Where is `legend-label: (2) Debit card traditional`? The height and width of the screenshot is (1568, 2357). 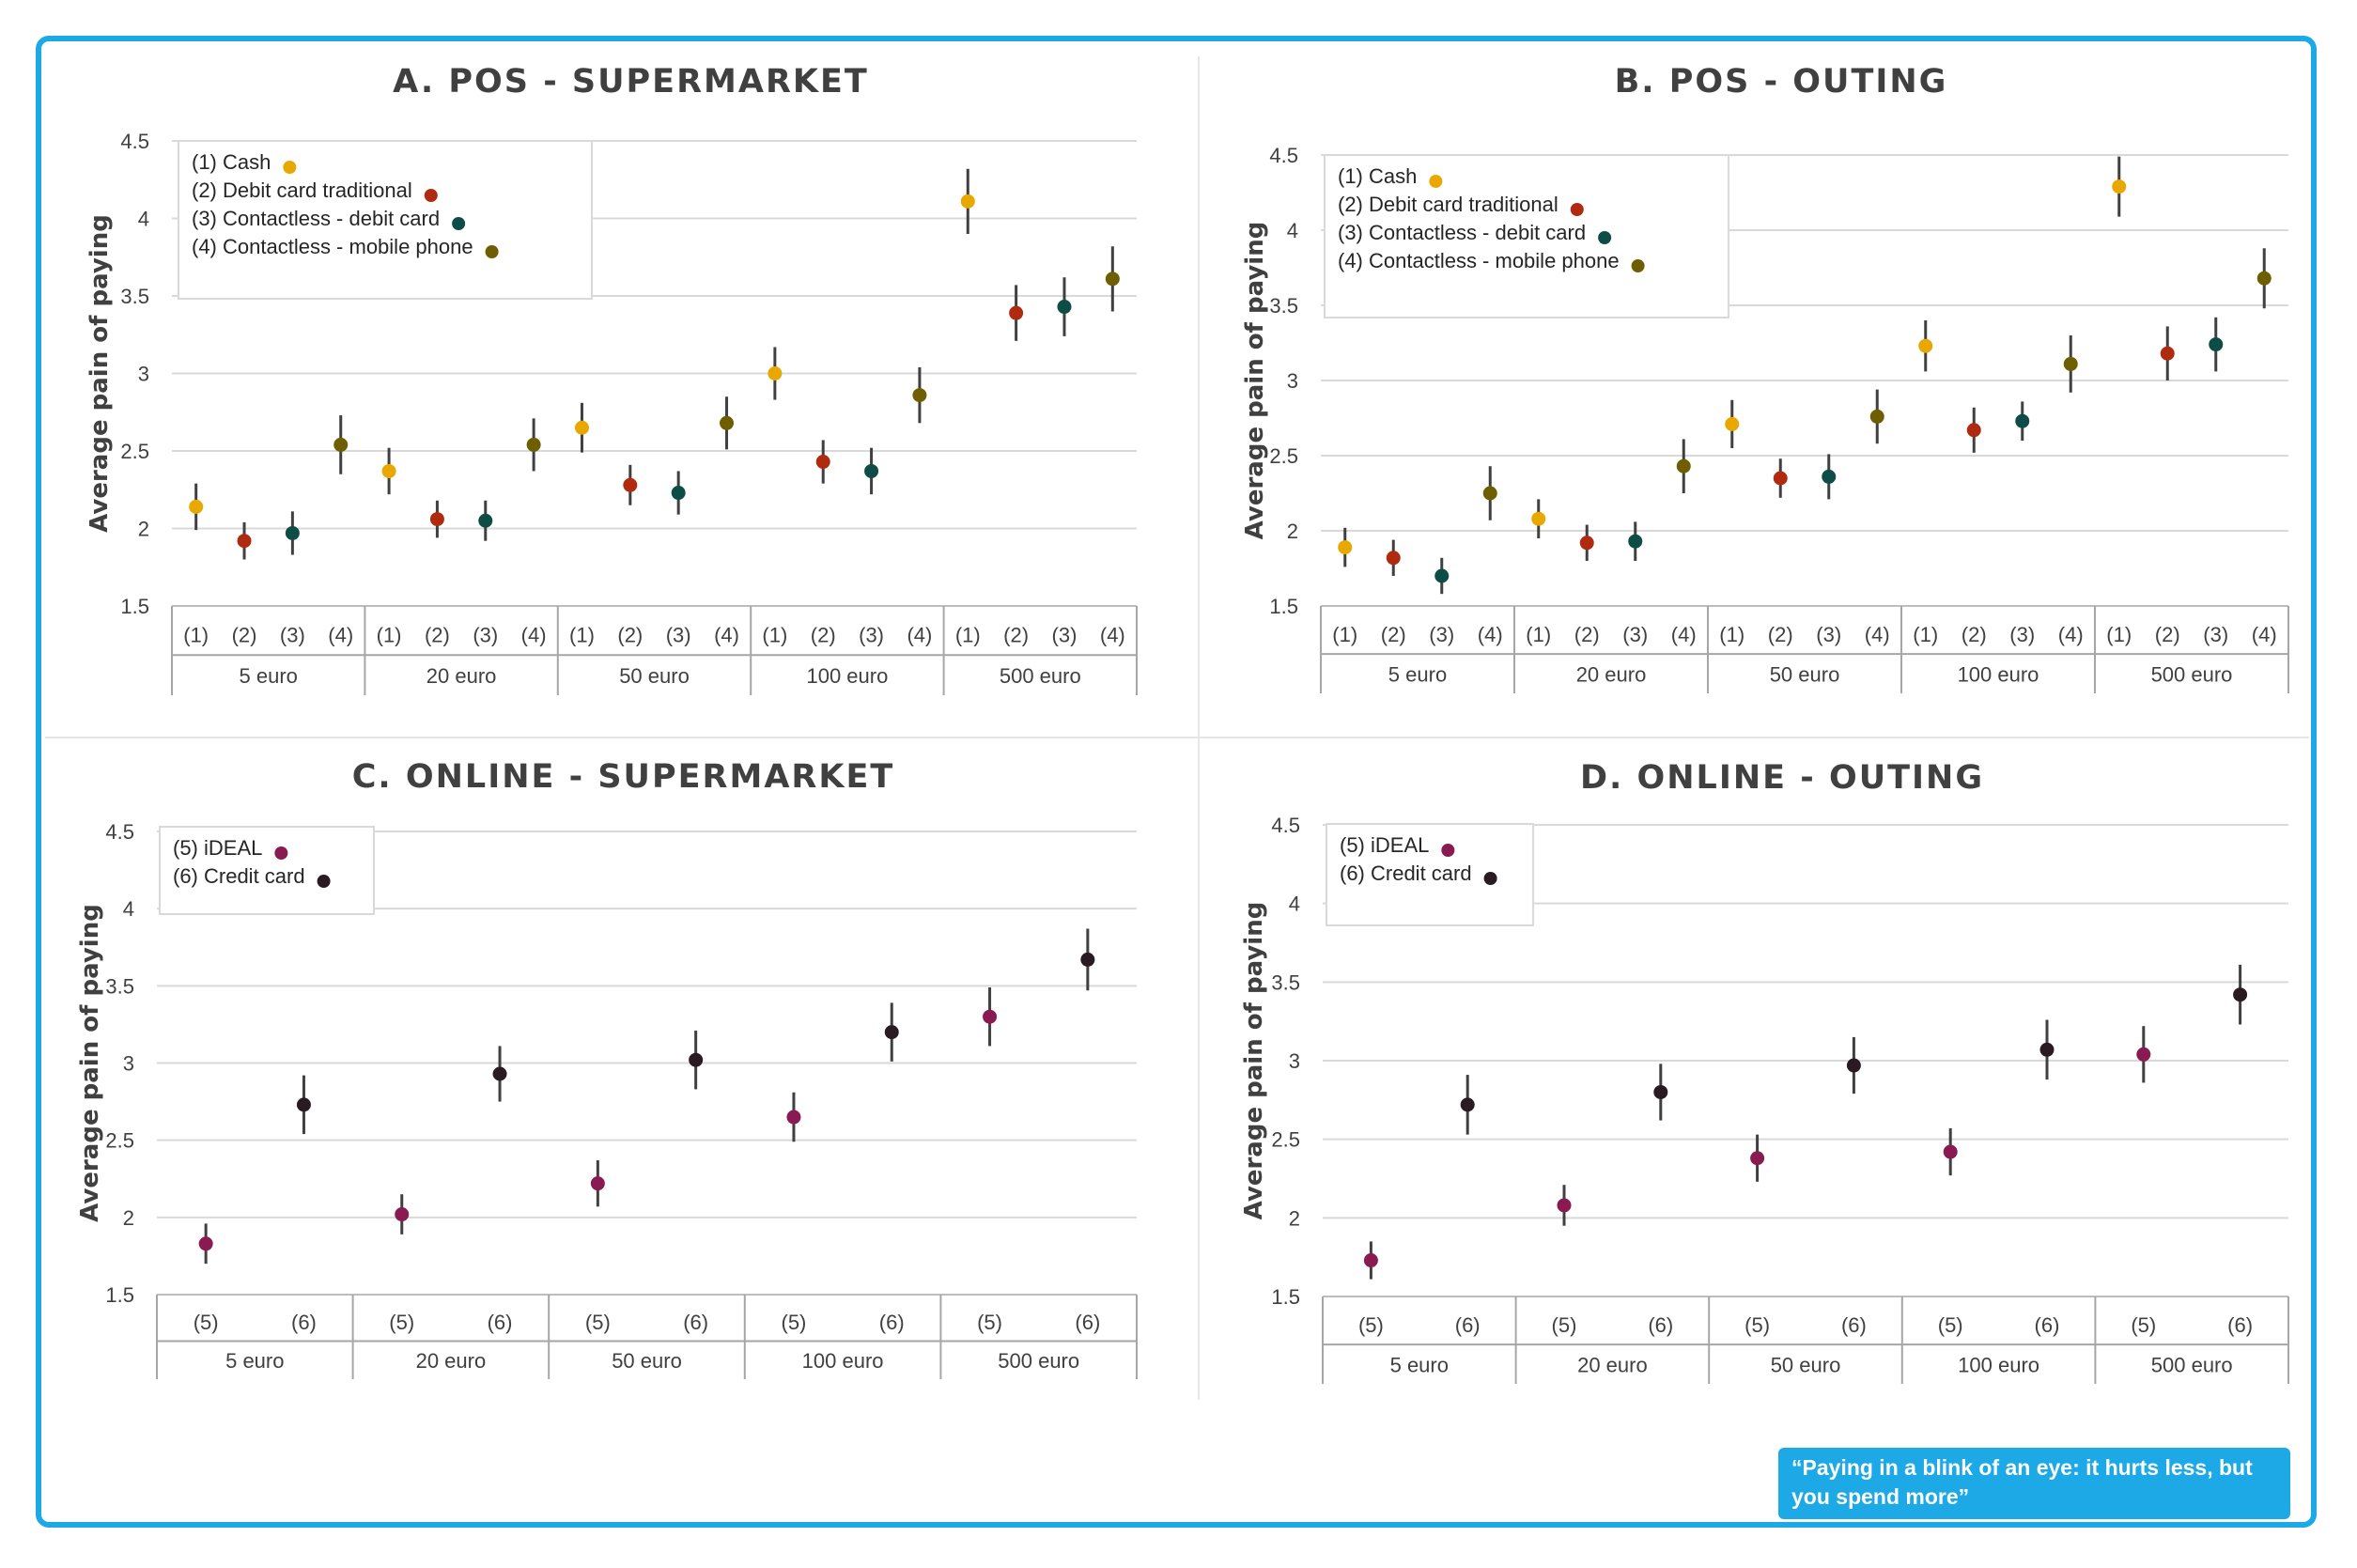
legend-label: (2) Debit card traditional is located at coordinates (302, 190).